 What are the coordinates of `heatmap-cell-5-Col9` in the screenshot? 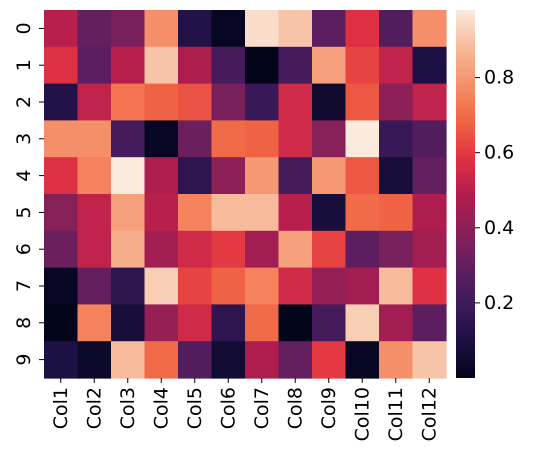 It's located at (329, 213).